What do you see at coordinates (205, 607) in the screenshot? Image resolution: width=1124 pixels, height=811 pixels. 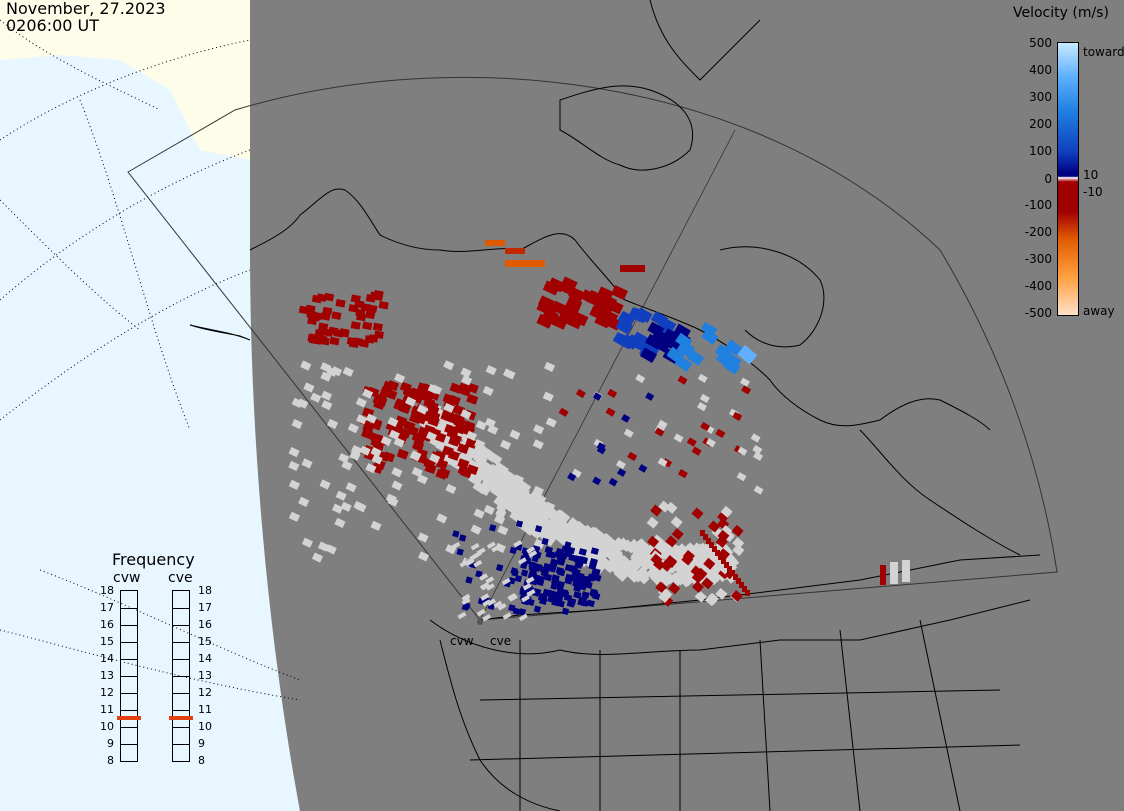 I see `frequency-scale-label: 17` at bounding box center [205, 607].